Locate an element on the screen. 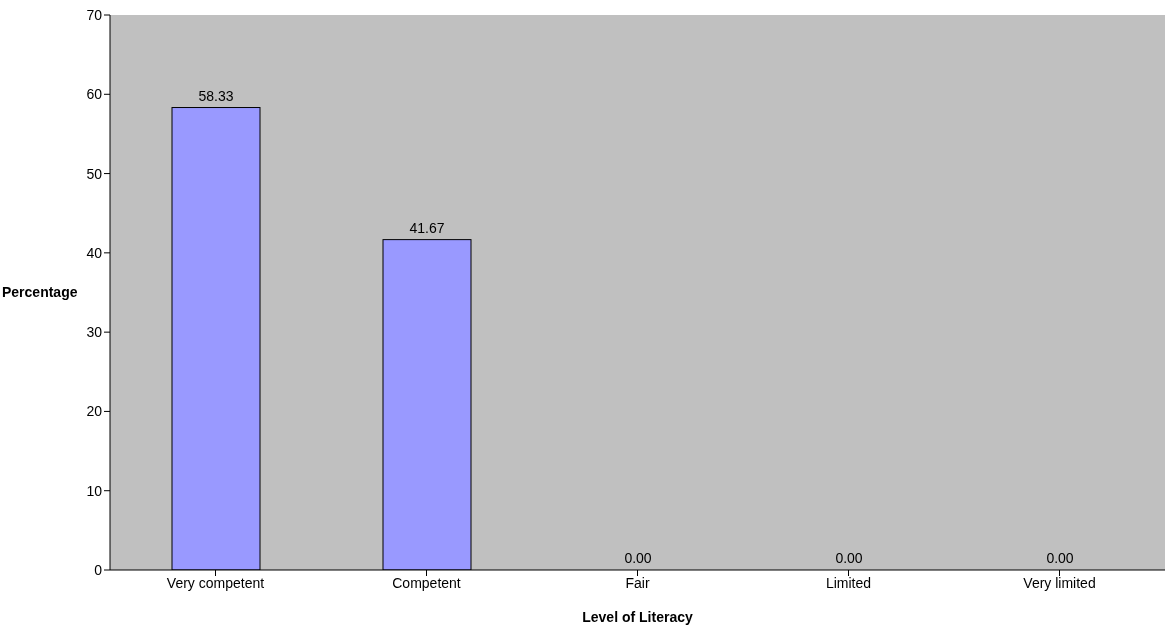  x-tick-label: Fair is located at coordinates (637, 582).